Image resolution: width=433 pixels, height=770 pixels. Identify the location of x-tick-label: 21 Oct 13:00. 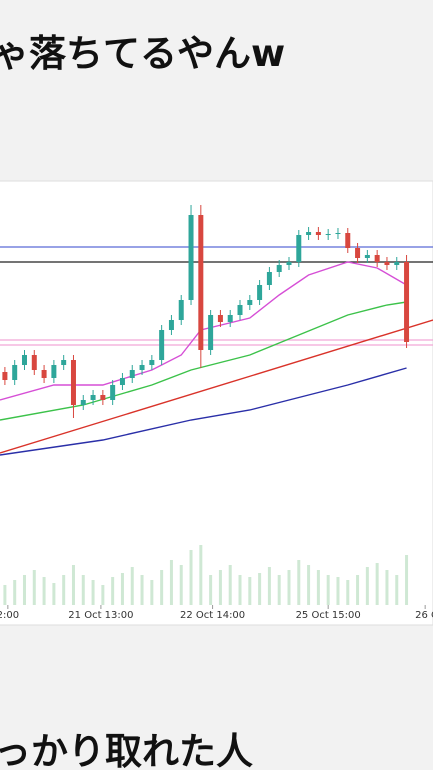
(100, 615).